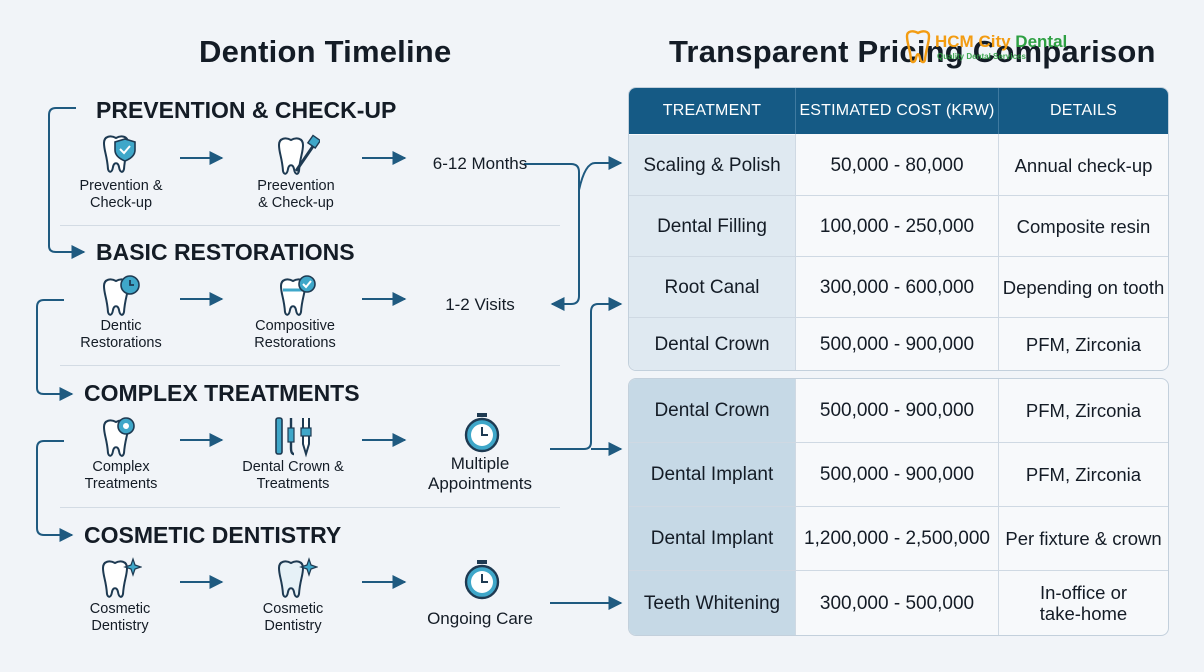  Describe the element at coordinates (1083, 110) in the screenshot. I see `header-details: DETAILS` at that location.